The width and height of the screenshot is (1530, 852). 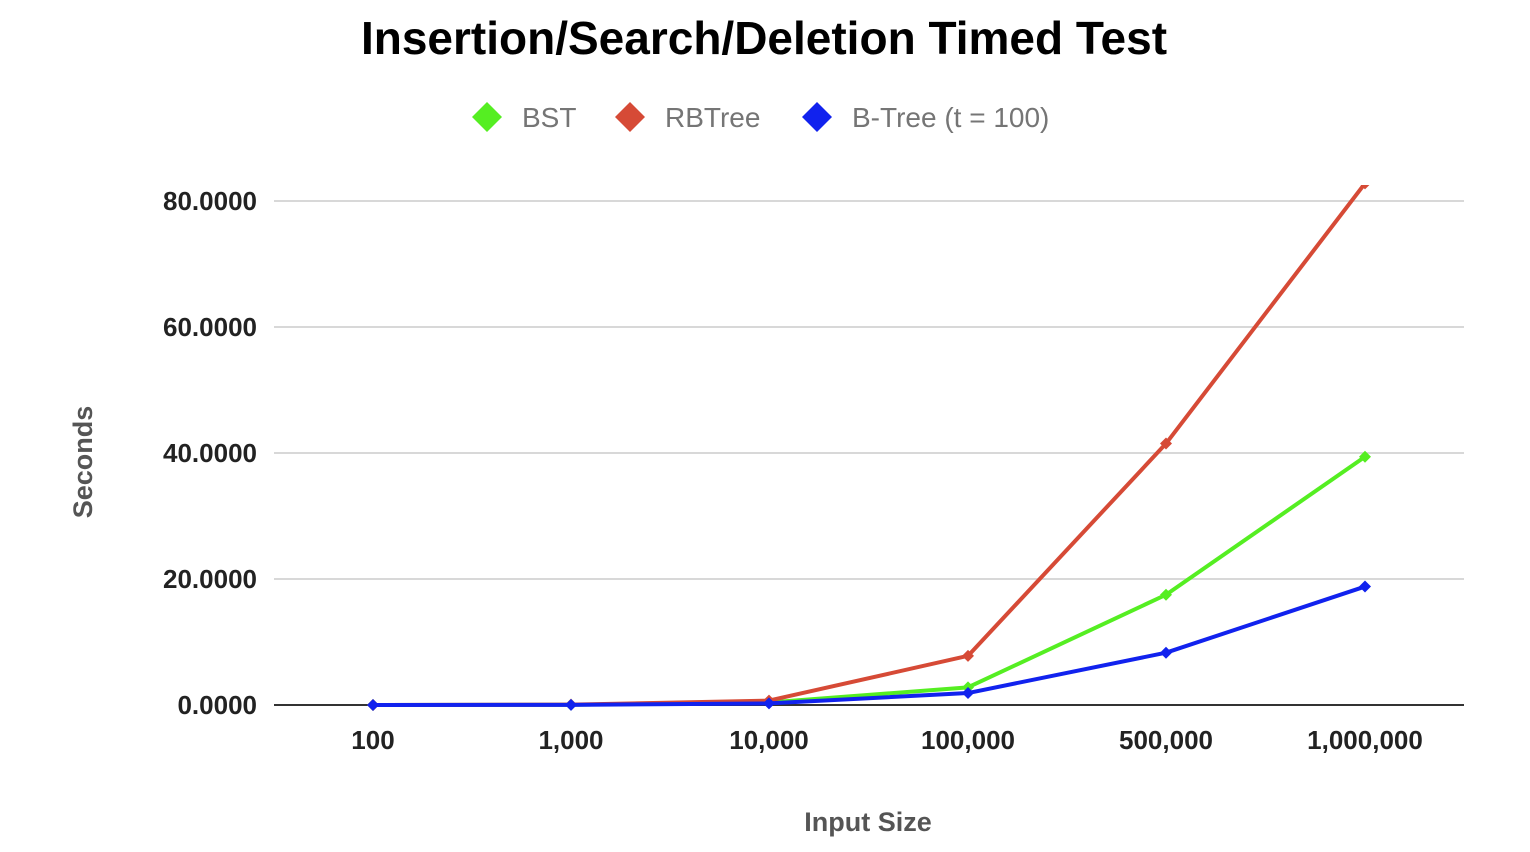 I want to click on x-tick-label: 100, so click(x=372, y=740).